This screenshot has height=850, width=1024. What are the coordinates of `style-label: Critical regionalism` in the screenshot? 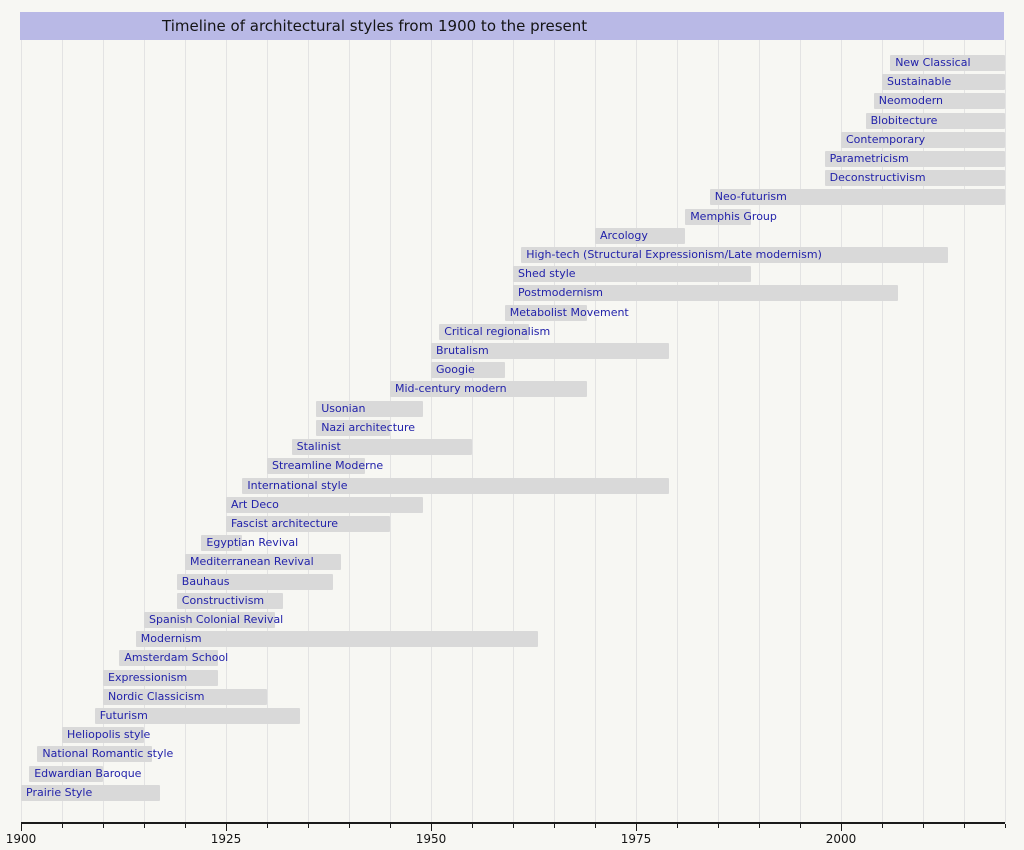 It's located at (497, 331).